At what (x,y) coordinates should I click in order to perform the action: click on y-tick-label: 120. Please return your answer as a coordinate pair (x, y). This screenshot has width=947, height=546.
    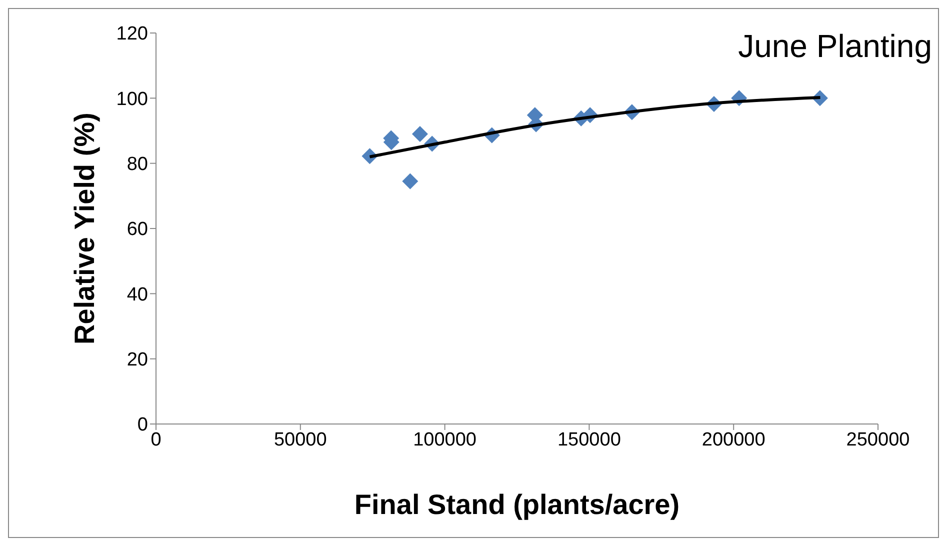
    Looking at the image, I should click on (132, 34).